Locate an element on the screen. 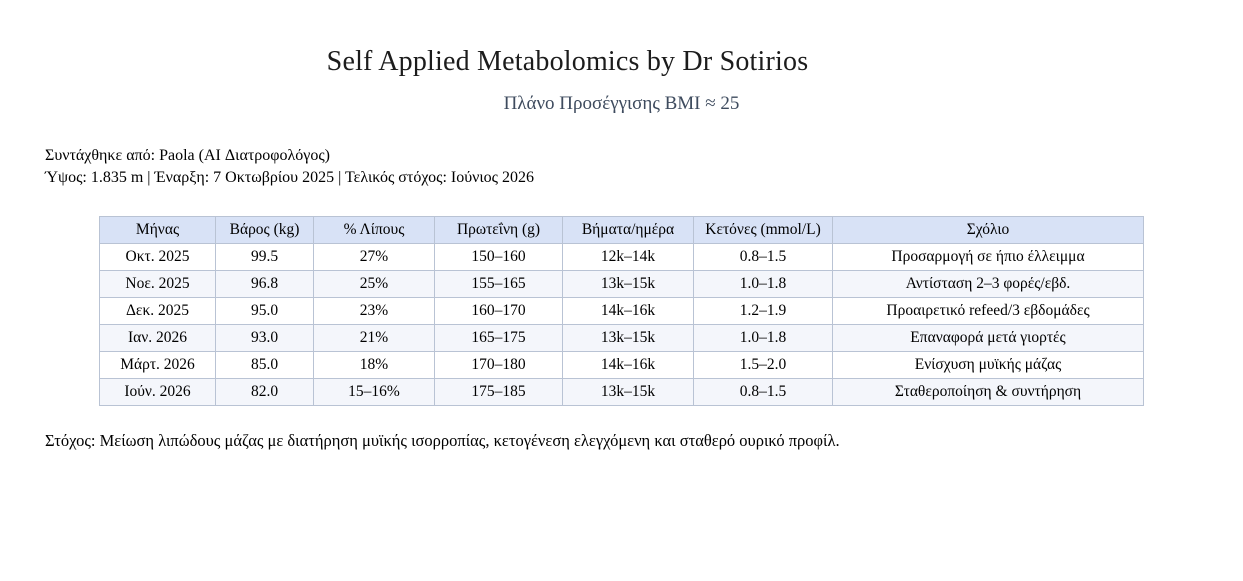 The width and height of the screenshot is (1243, 581). cell-comment: Επαναφορά μετά γιορτές is located at coordinates (988, 338).